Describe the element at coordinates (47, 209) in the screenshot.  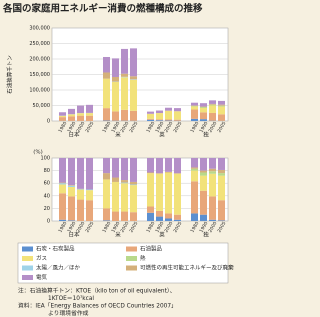
I see `y-tick-label: 20` at that location.